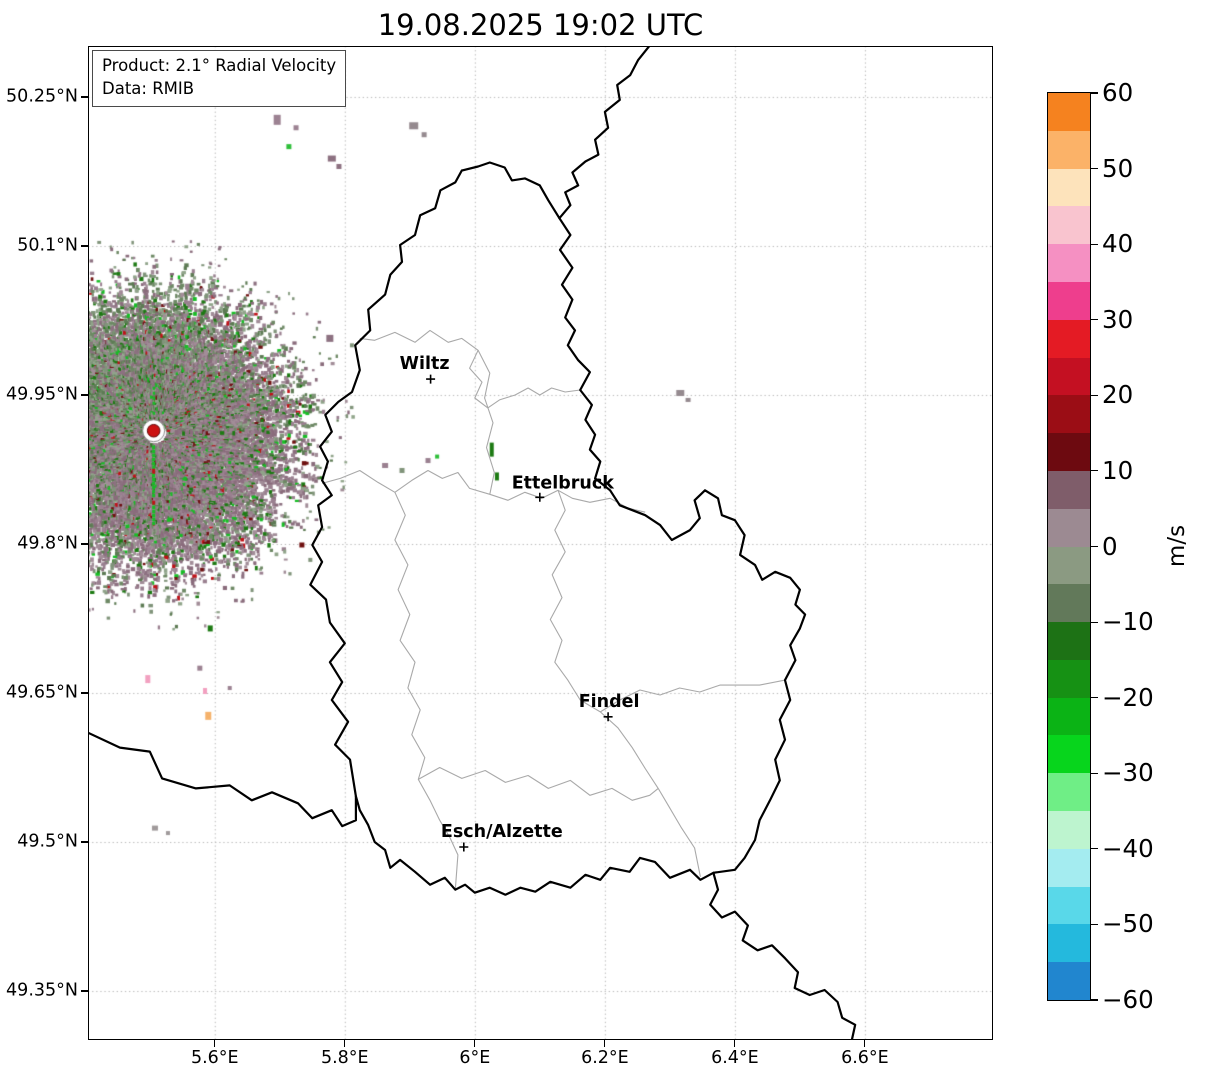 This screenshot has height=1081, width=1207. What do you see at coordinates (1118, 470) in the screenshot?
I see `colorbar-tick-label: 10` at bounding box center [1118, 470].